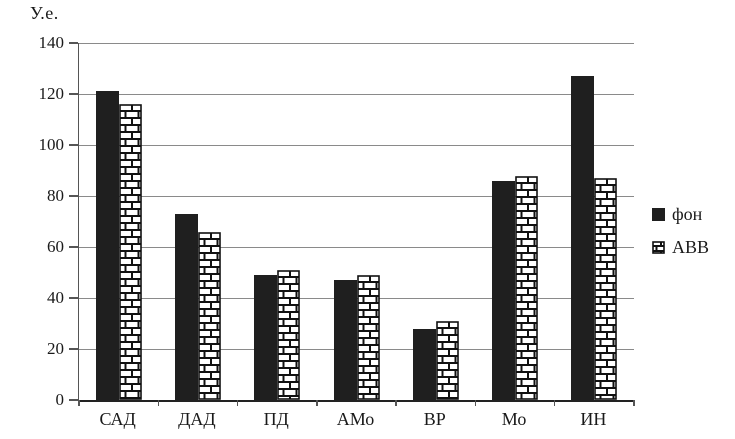 The width and height of the screenshot is (735, 439). What do you see at coordinates (345, 340) in the screenshot?
I see `bar-фон-АМо` at bounding box center [345, 340].